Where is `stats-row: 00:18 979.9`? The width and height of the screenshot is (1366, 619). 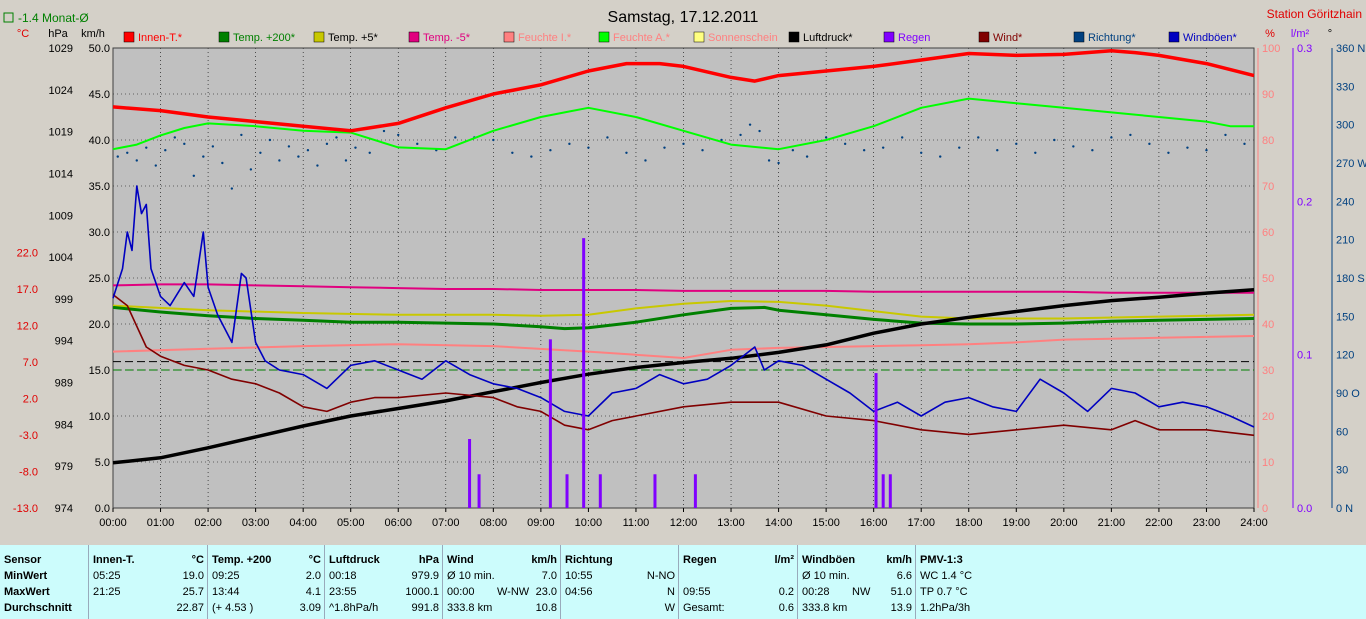 stats-row: 00:18 979.9 is located at coordinates (384, 576).